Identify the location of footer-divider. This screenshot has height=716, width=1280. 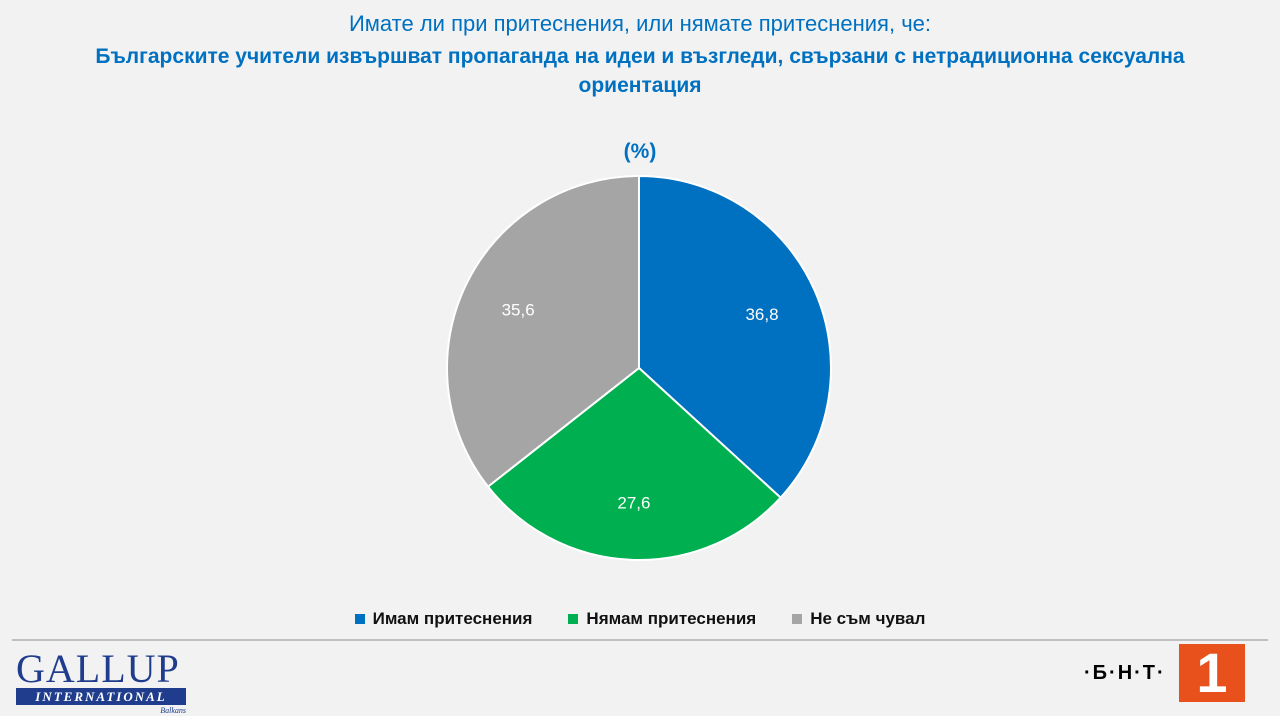
(640, 640).